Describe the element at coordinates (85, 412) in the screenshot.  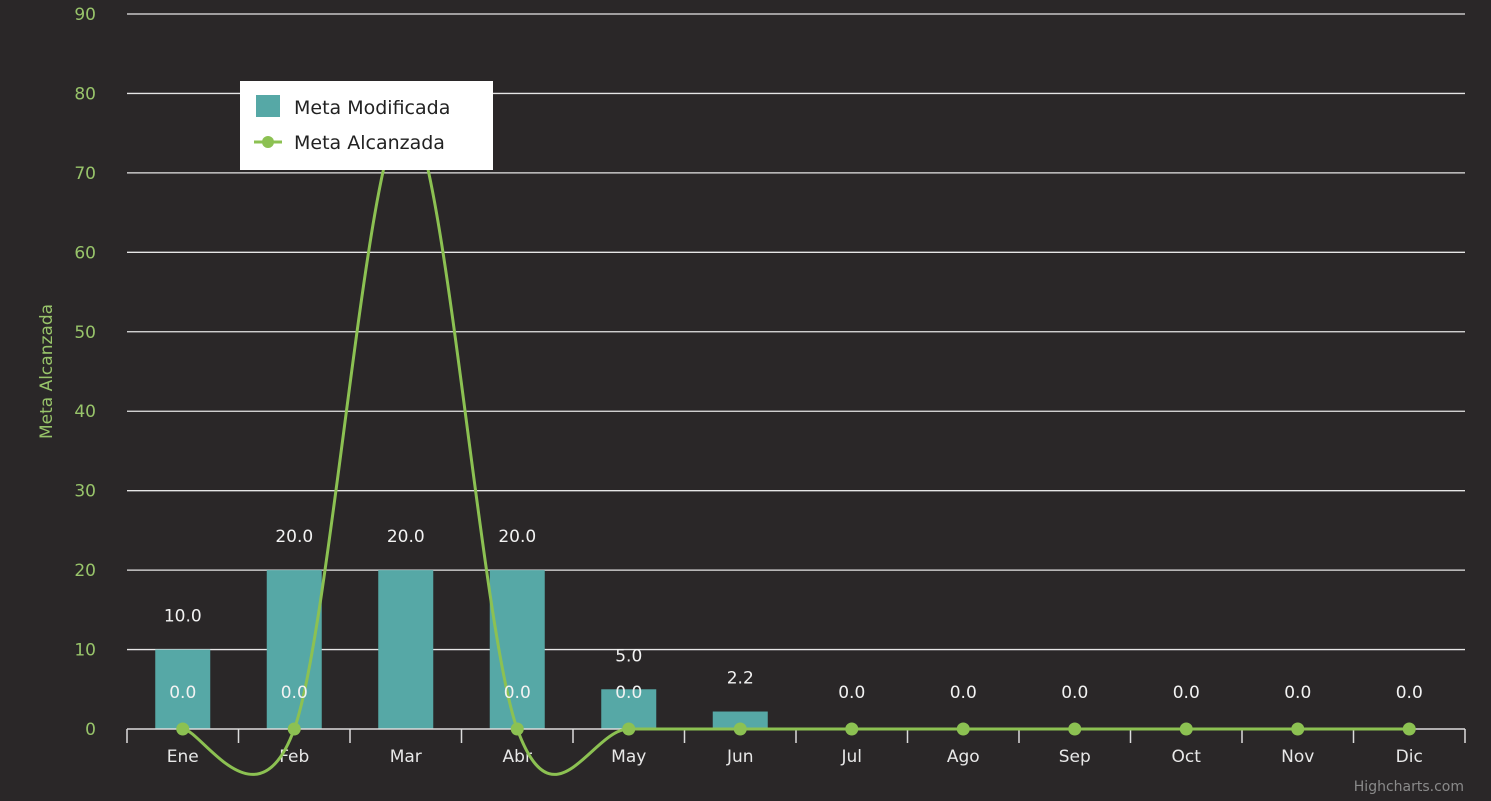
I see `y-tick-label: 40` at that location.